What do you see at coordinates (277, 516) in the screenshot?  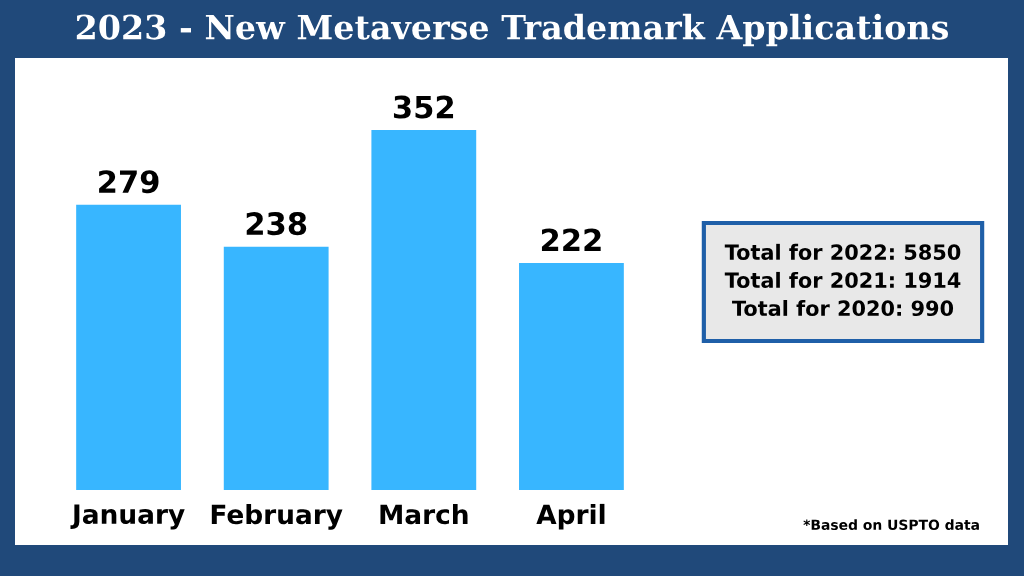 I see `x-tick-label: February` at bounding box center [277, 516].